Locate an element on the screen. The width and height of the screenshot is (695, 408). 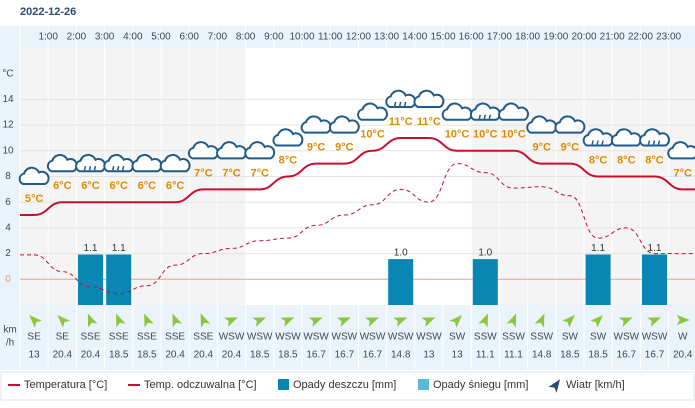
hour-label: 13:00 is located at coordinates (386, 37).